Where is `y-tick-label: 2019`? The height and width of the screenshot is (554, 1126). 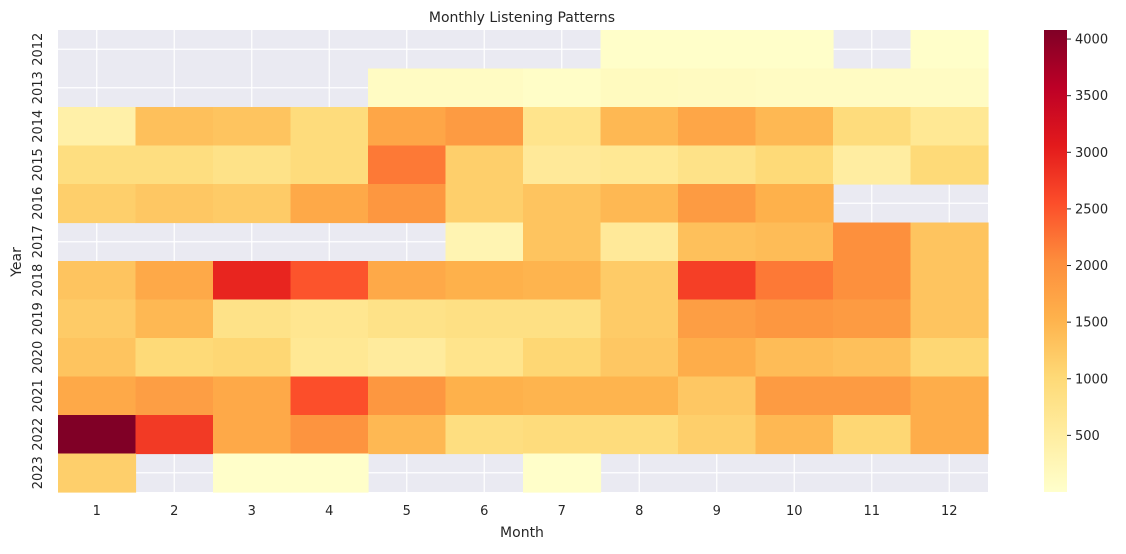 y-tick-label: 2019 is located at coordinates (38, 318).